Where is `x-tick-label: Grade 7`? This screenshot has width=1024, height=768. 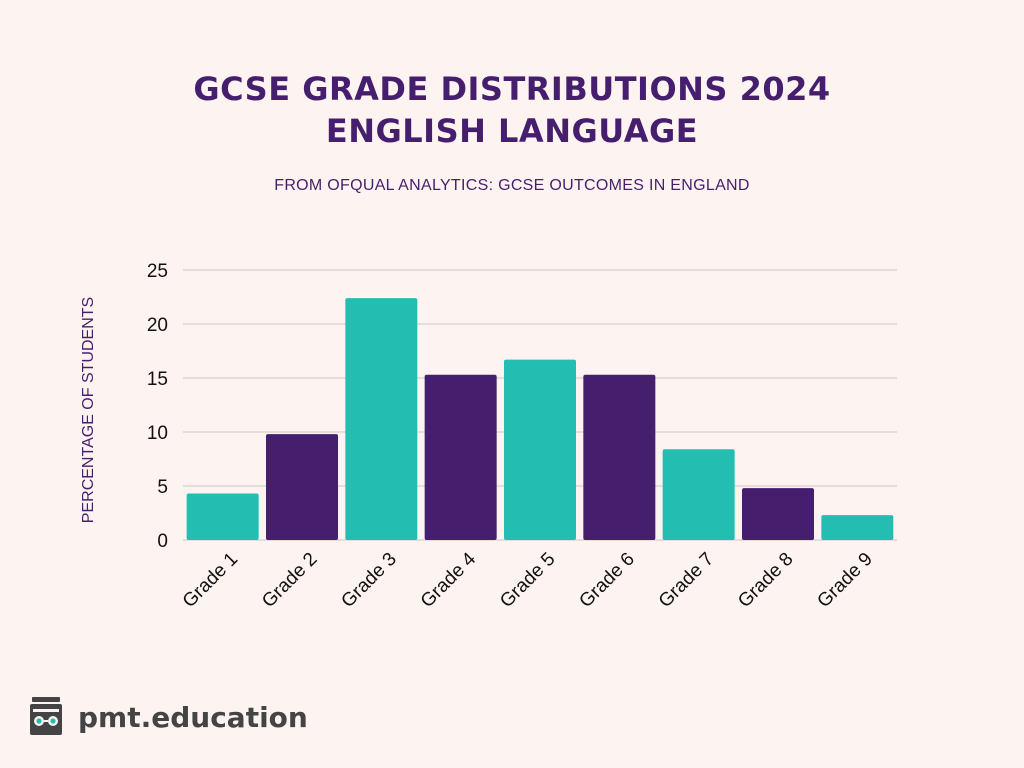 x-tick-label: Grade 7 is located at coordinates (686, 580).